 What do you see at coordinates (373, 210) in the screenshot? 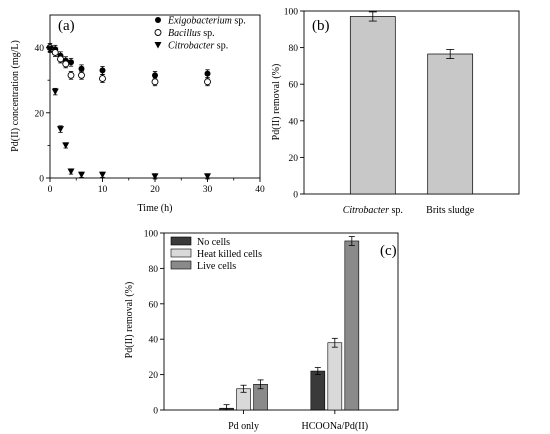
I see `panel-b-x-category-label: Citrobacter sp.` at bounding box center [373, 210].